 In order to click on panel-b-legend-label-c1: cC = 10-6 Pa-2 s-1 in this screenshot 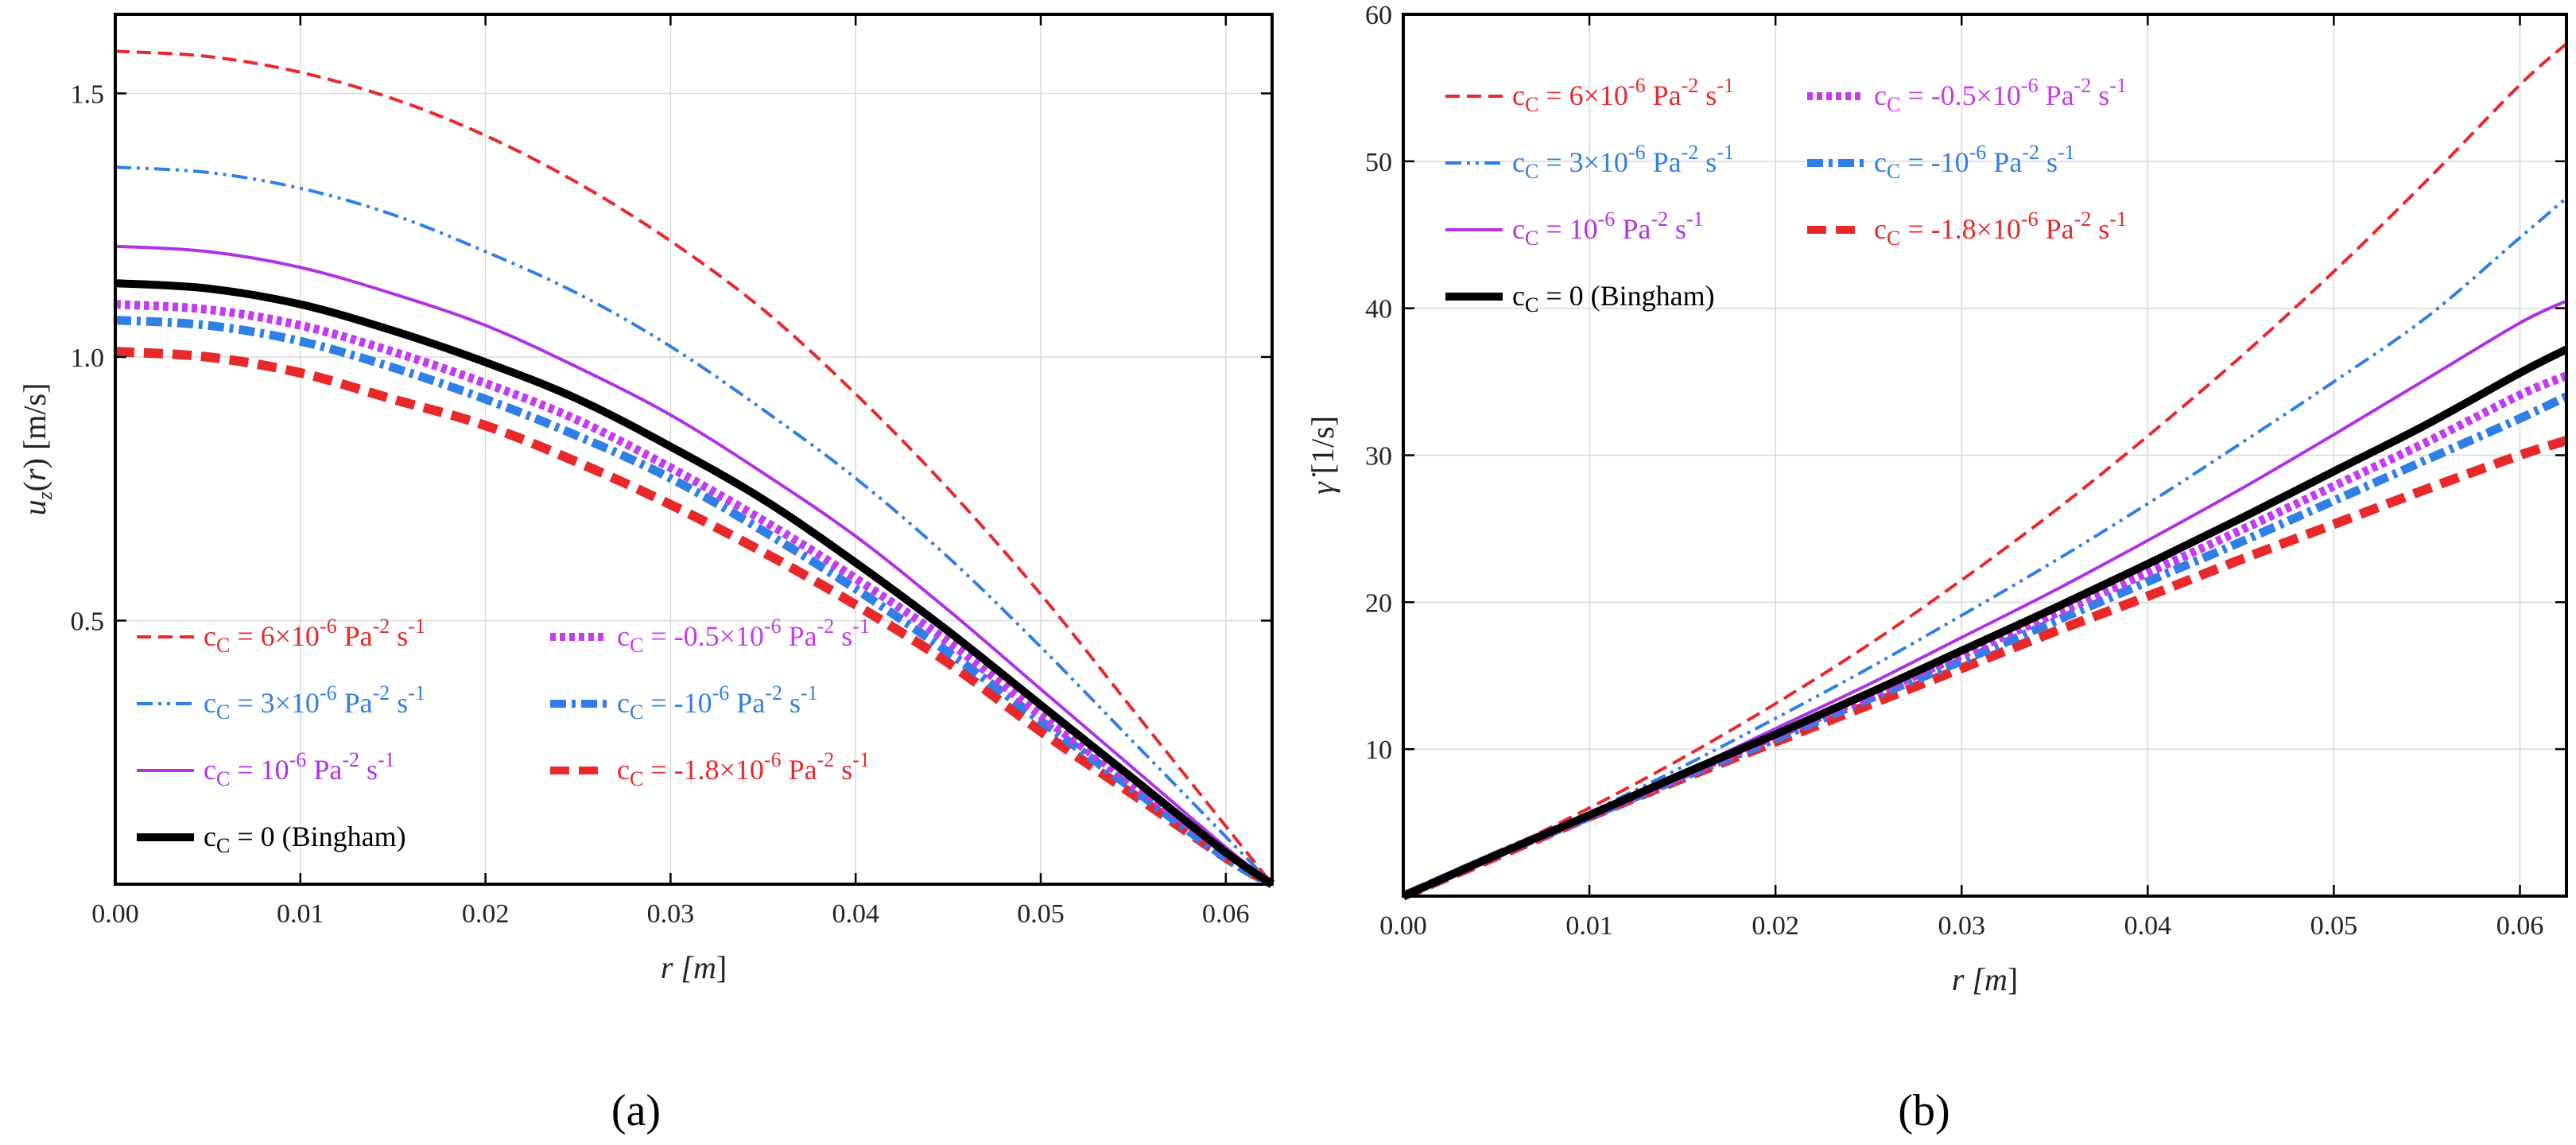, I will do `click(1608, 229)`.